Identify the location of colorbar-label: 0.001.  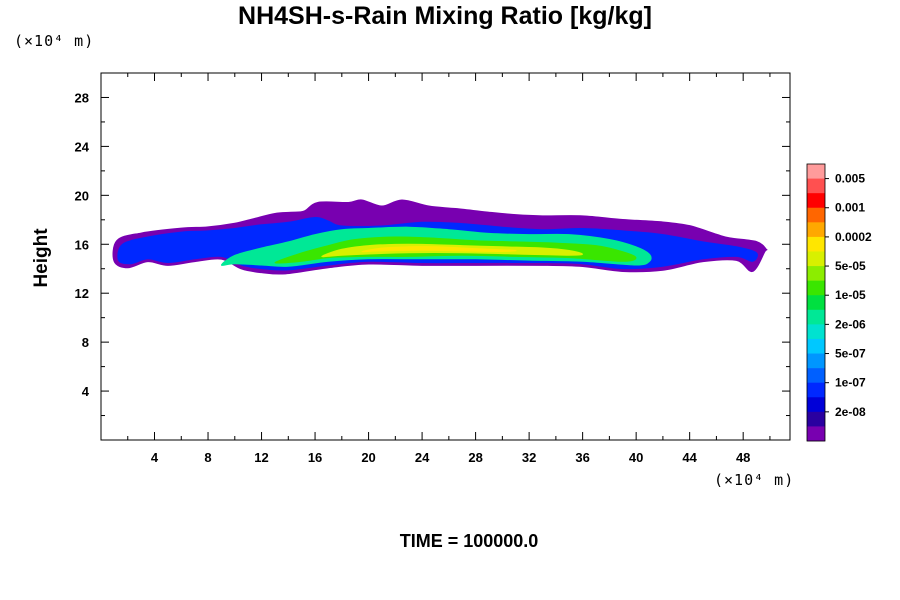
(850, 208).